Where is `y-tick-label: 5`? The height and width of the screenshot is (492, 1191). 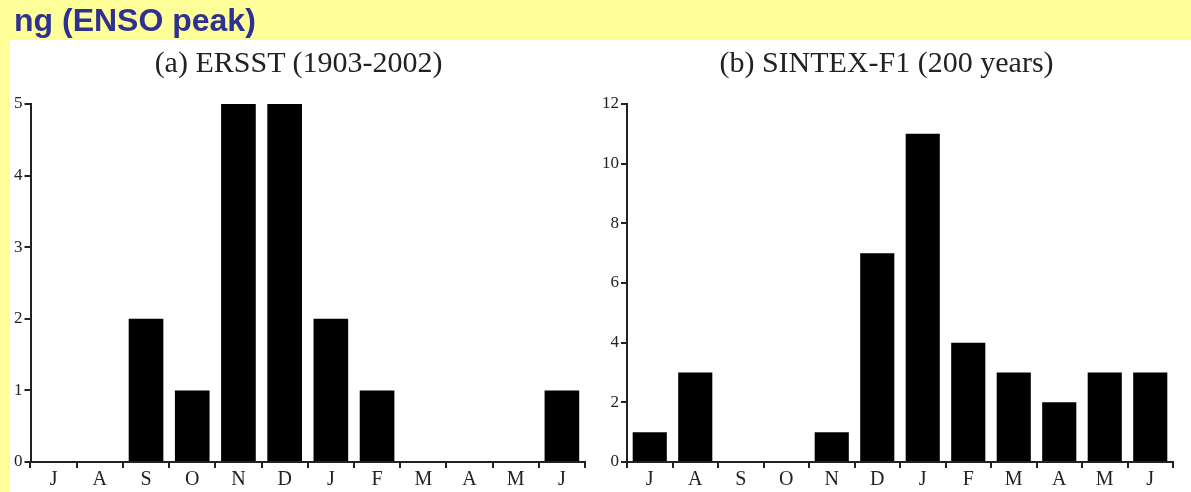 y-tick-label: 5 is located at coordinates (18, 103).